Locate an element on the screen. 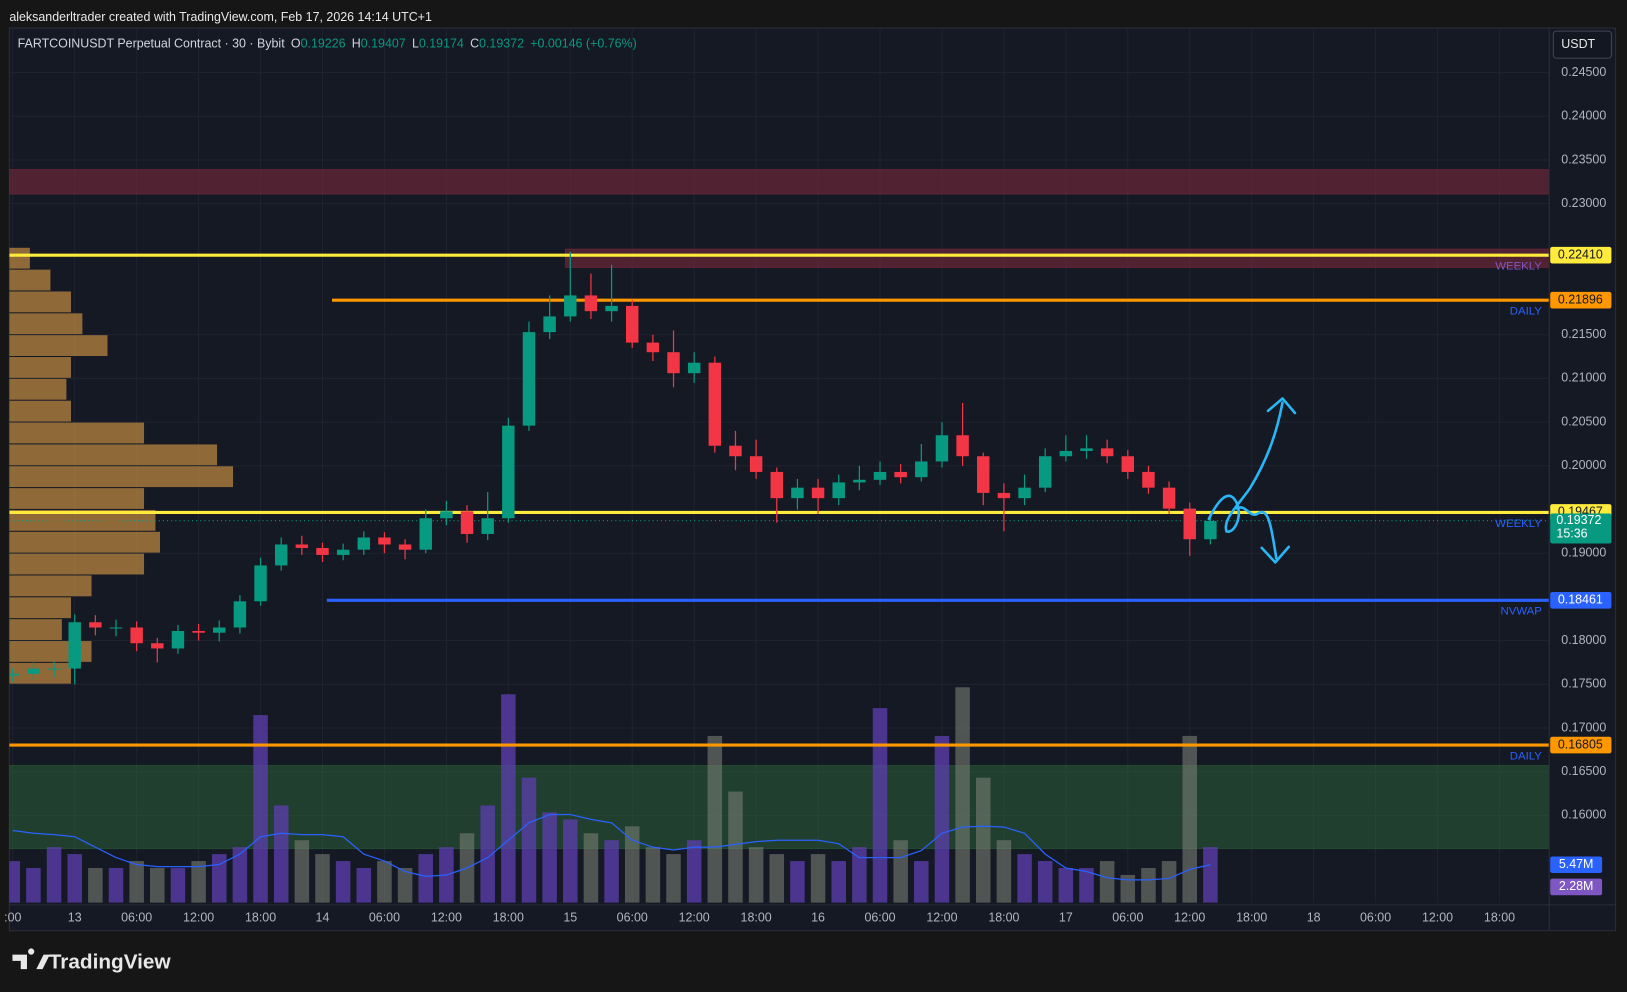 Image resolution: width=1627 pixels, height=992 pixels. logo-mark is located at coordinates (31, 959).